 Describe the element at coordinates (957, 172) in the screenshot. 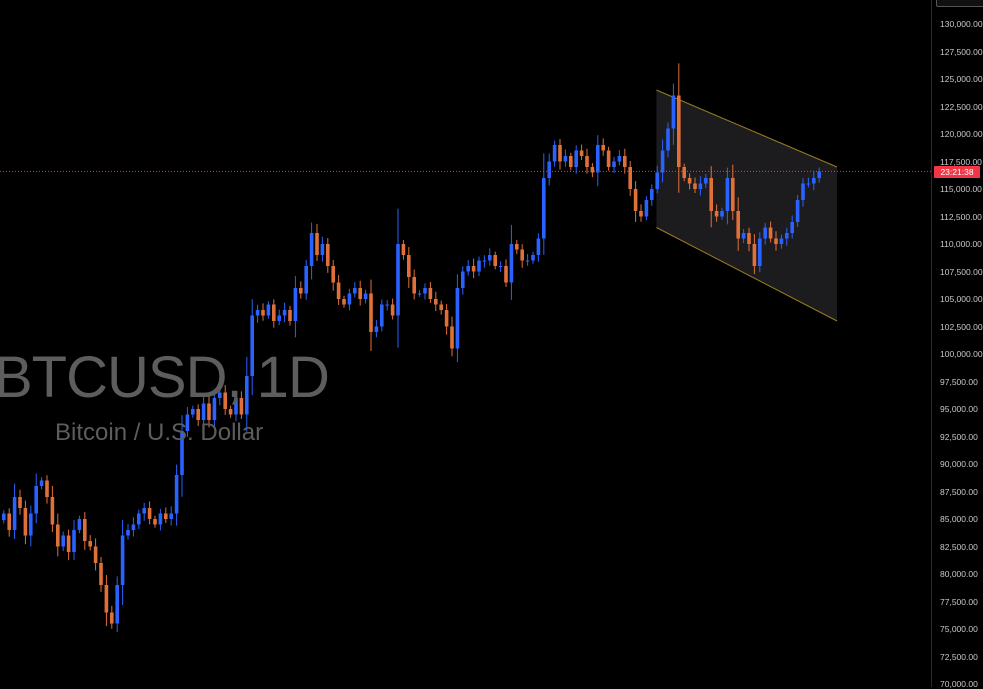

I see `last-price-countdown-badge: 23:21:38` at that location.